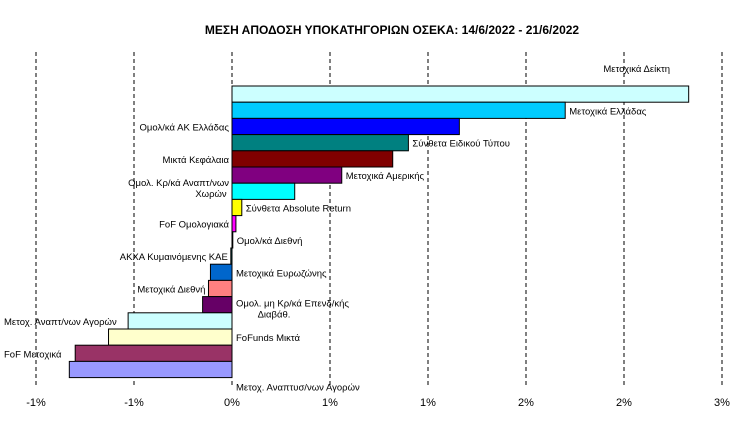  What do you see at coordinates (171, 290) in the screenshot?
I see `bar-label: Μετοχικά Διεθνή` at bounding box center [171, 290].